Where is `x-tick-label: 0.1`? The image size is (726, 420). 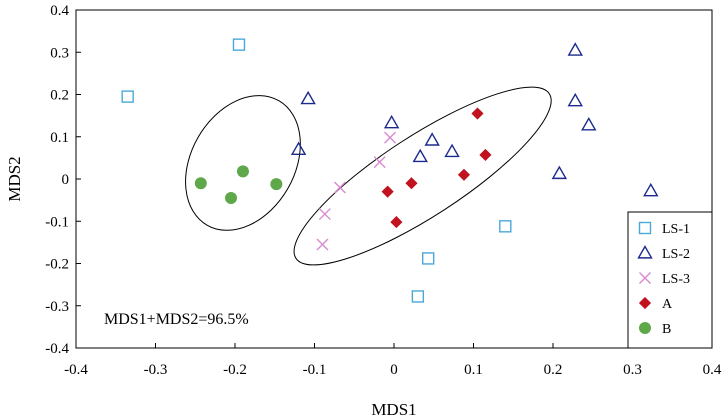
x-tick-label: 0.1 is located at coordinates (473, 370).